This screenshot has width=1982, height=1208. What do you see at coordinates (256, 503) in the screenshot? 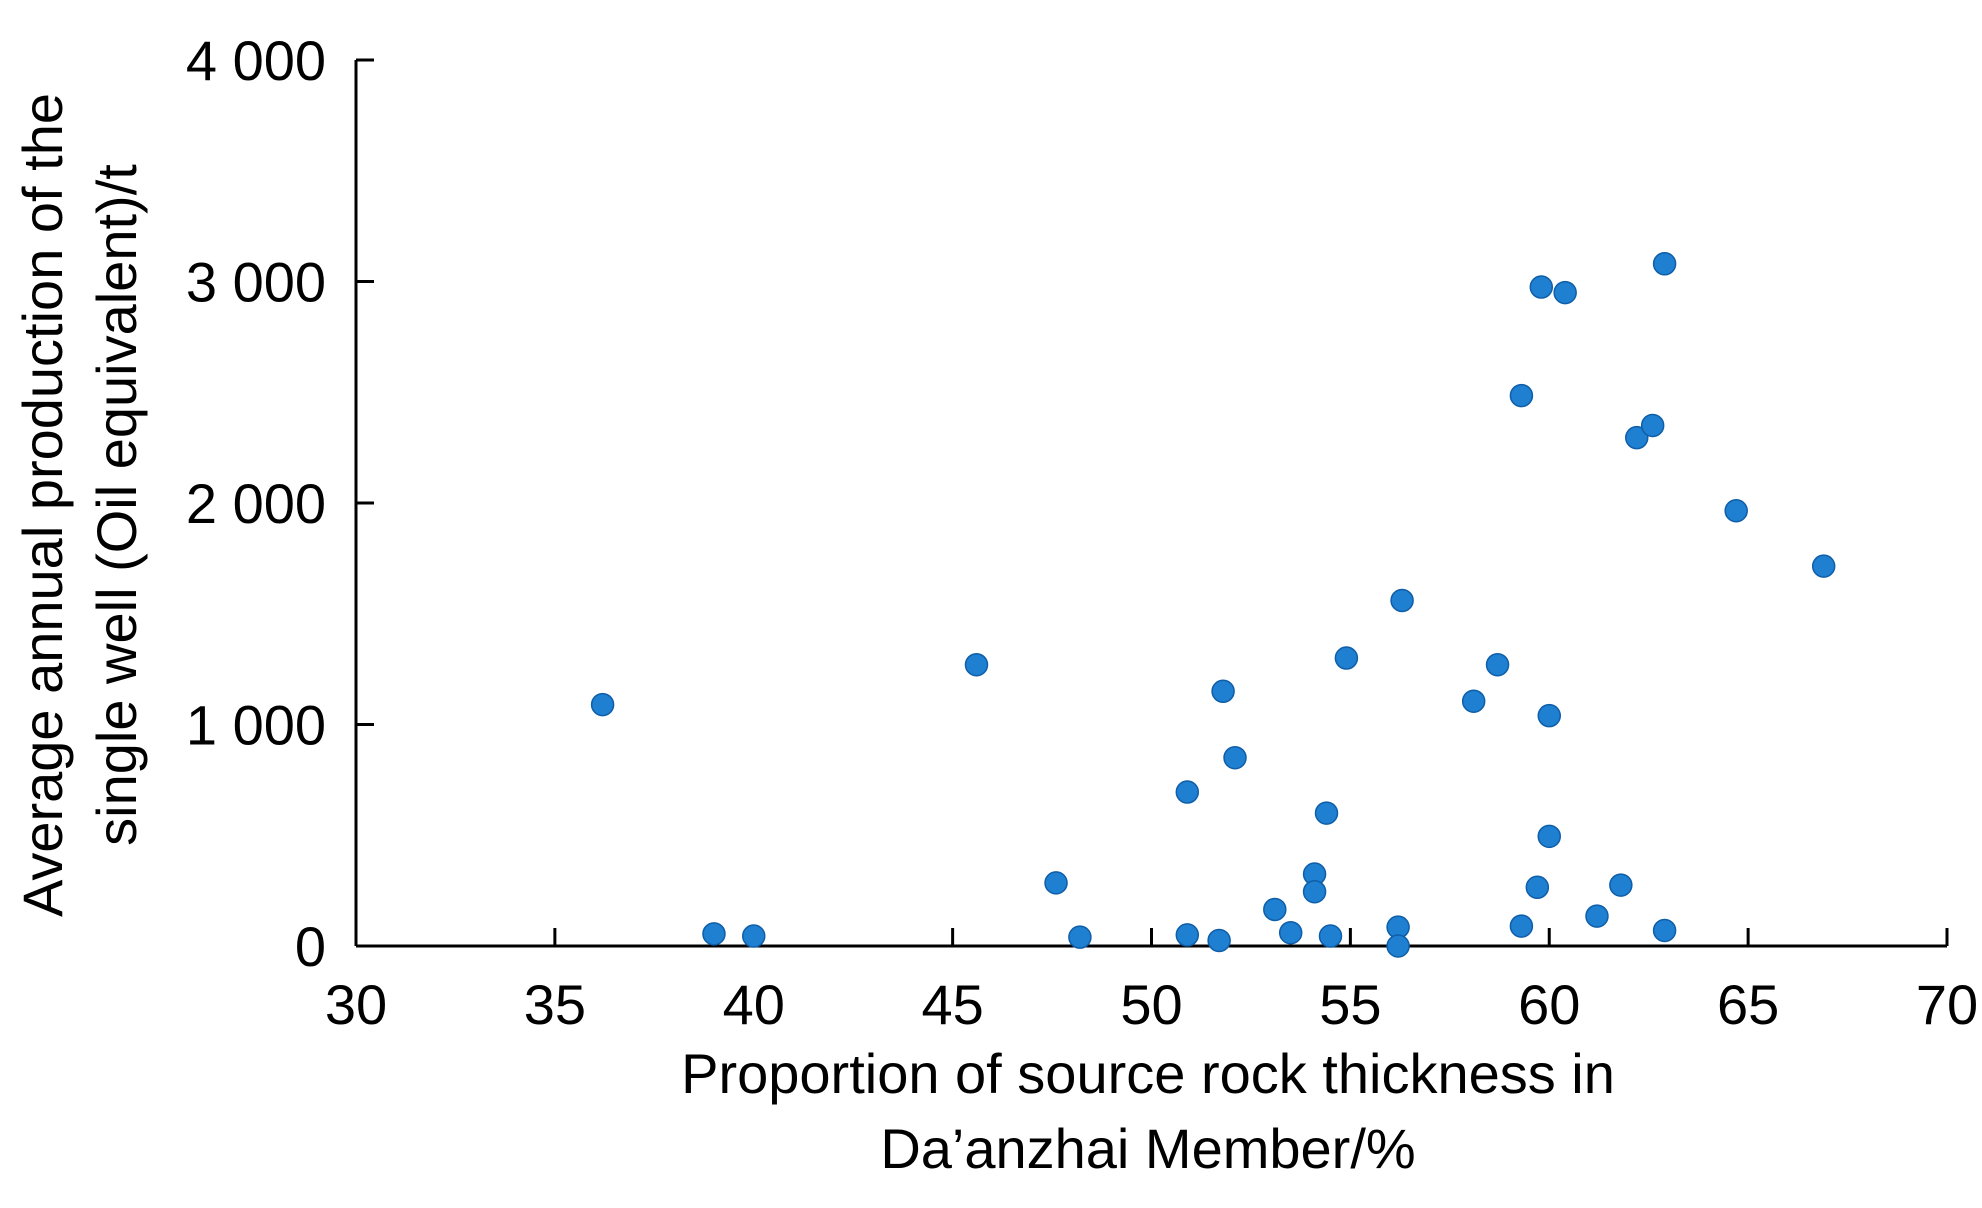
I see `y-tick-label: 2 000` at bounding box center [256, 503].